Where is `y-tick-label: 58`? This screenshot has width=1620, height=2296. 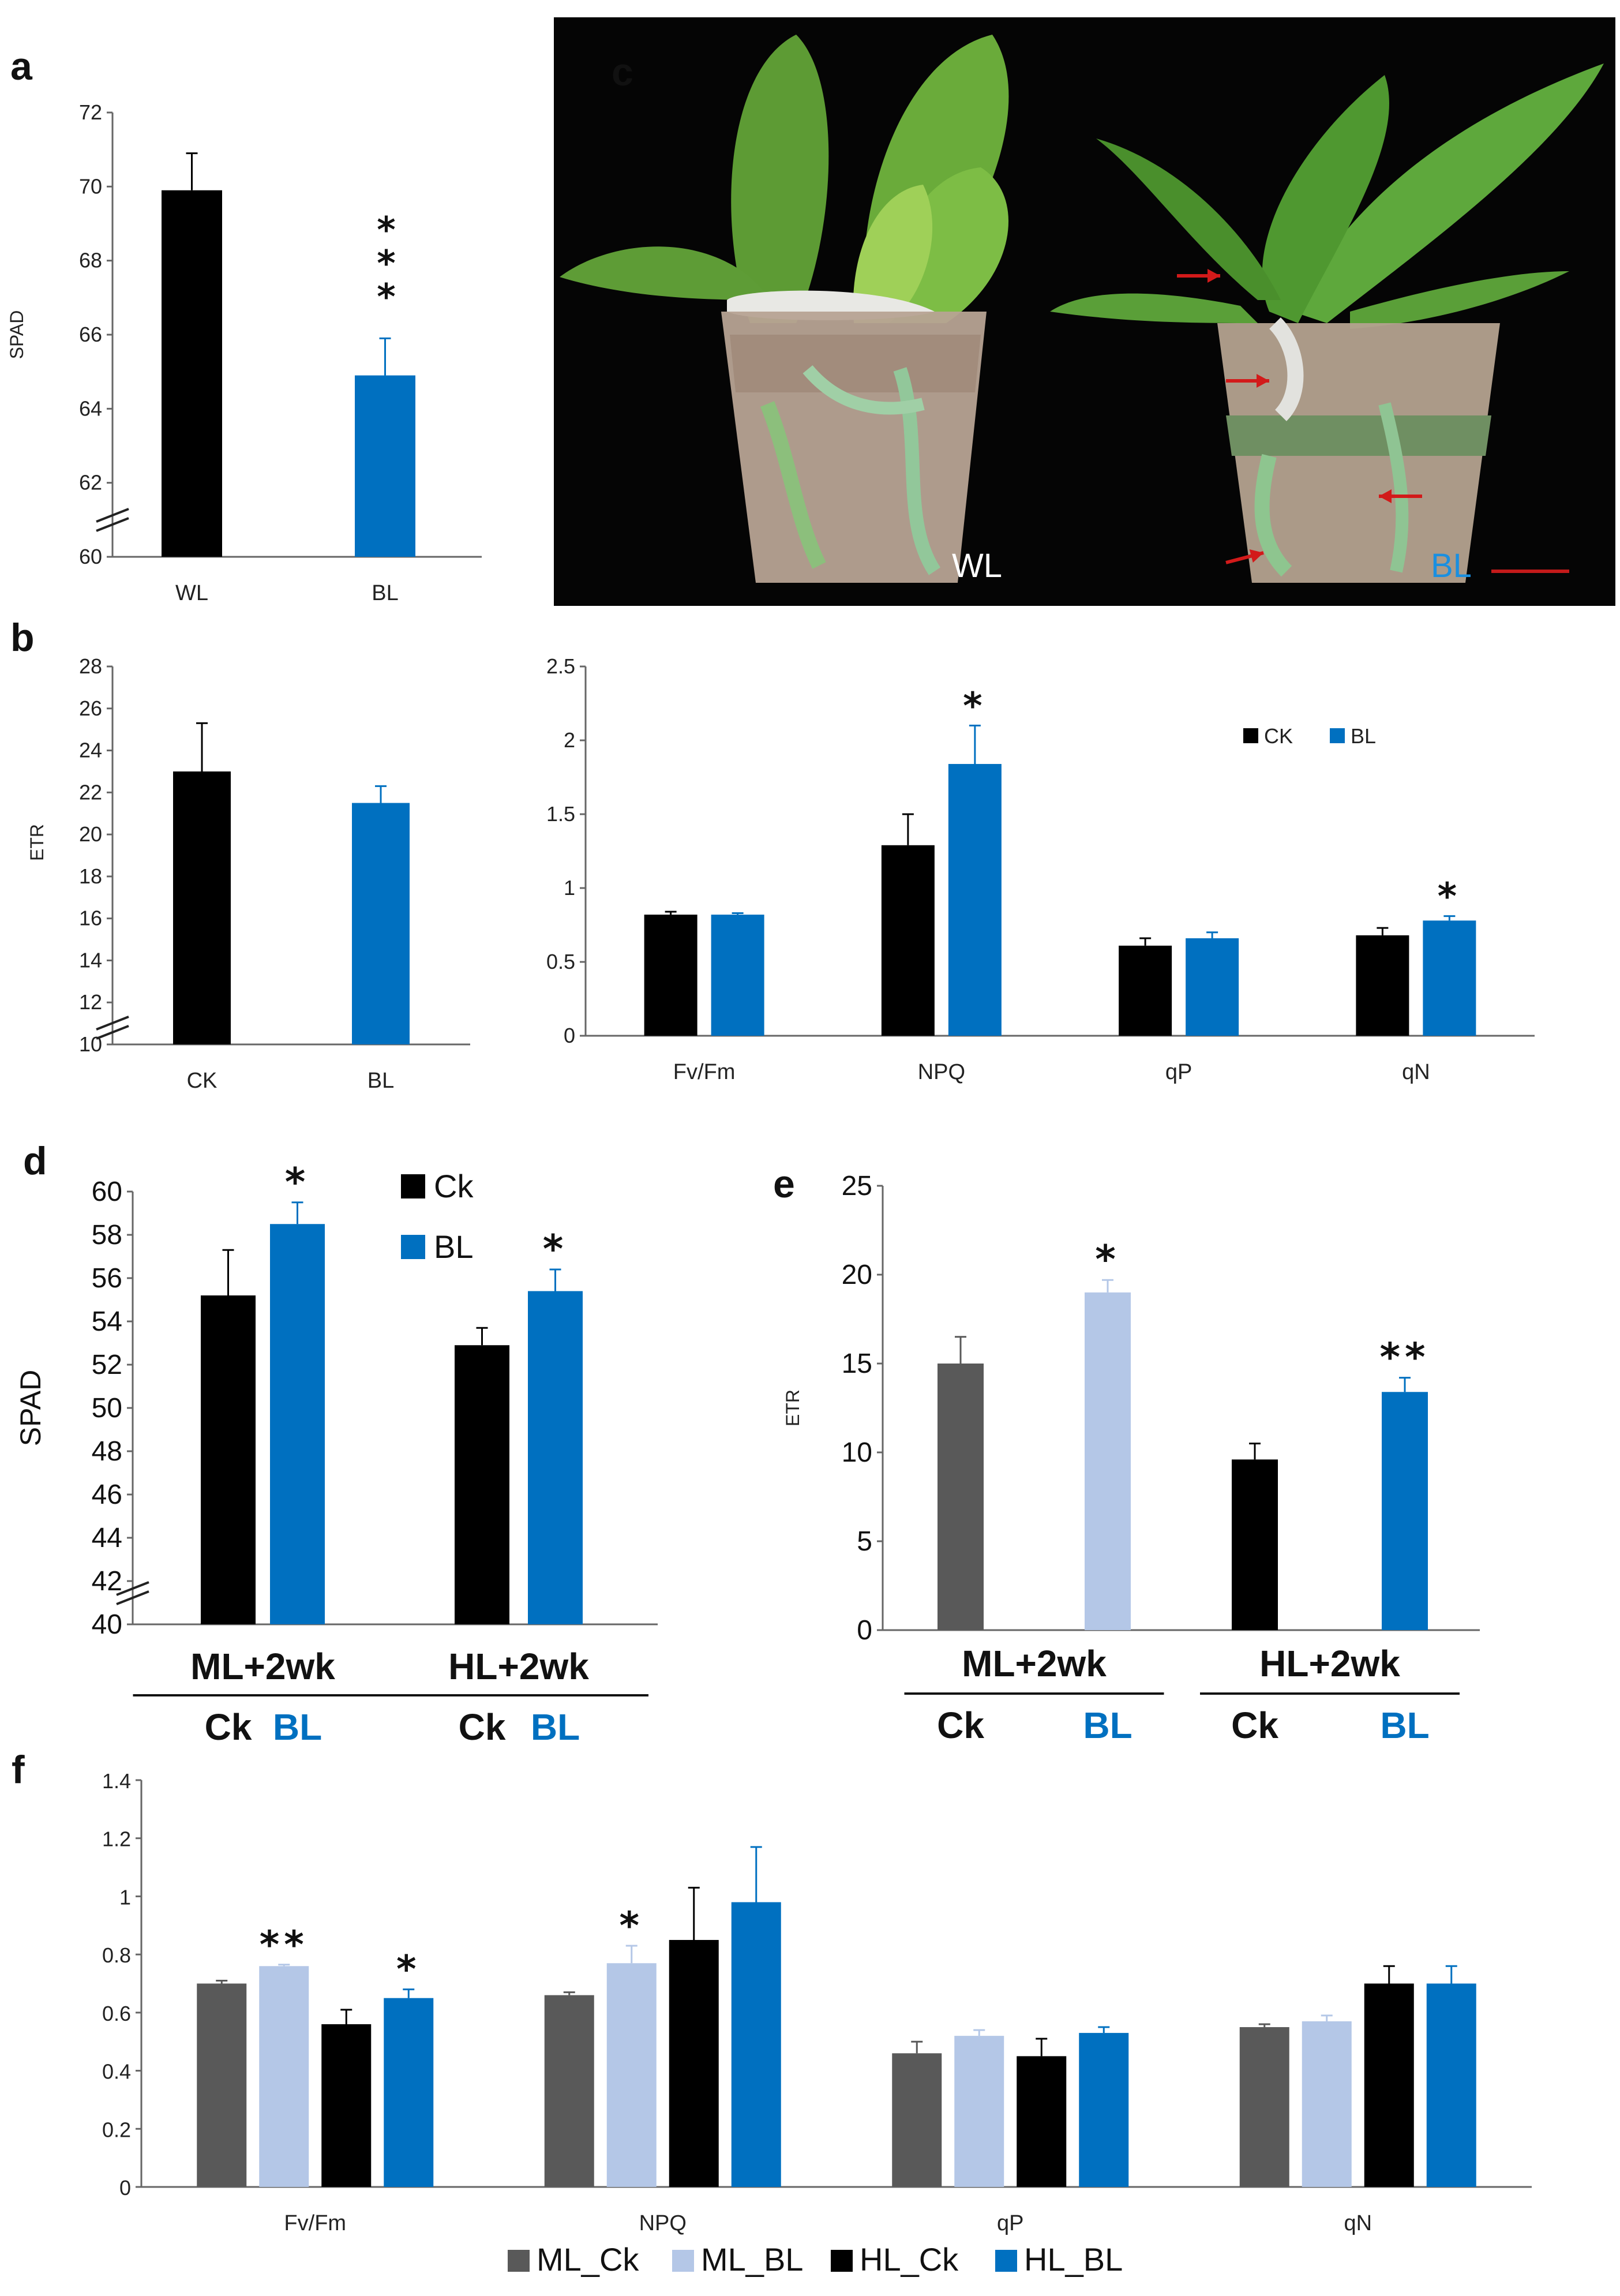
y-tick-label: 58 is located at coordinates (107, 1235).